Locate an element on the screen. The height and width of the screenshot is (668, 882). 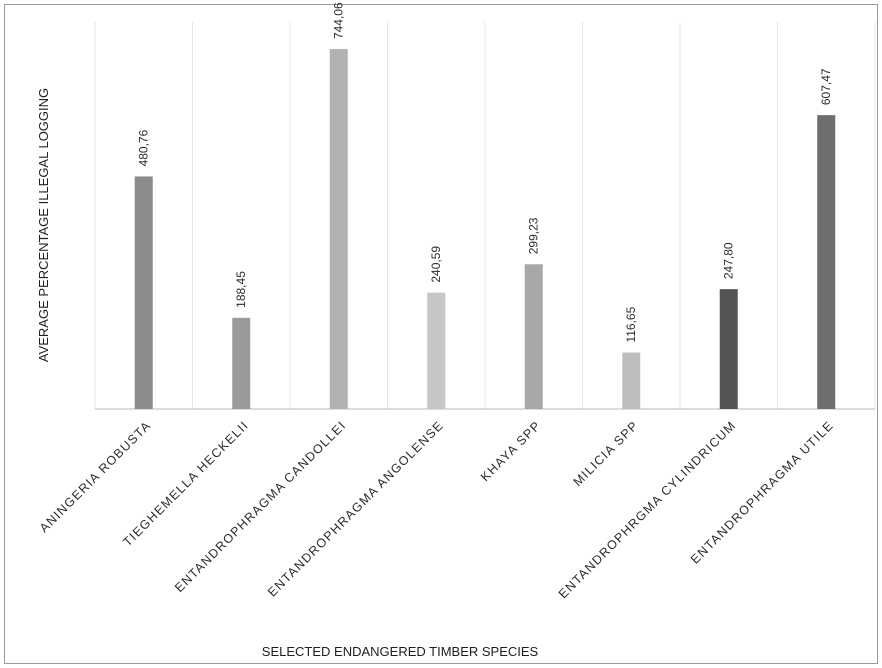
data-label: 247,80 is located at coordinates (729, 260).